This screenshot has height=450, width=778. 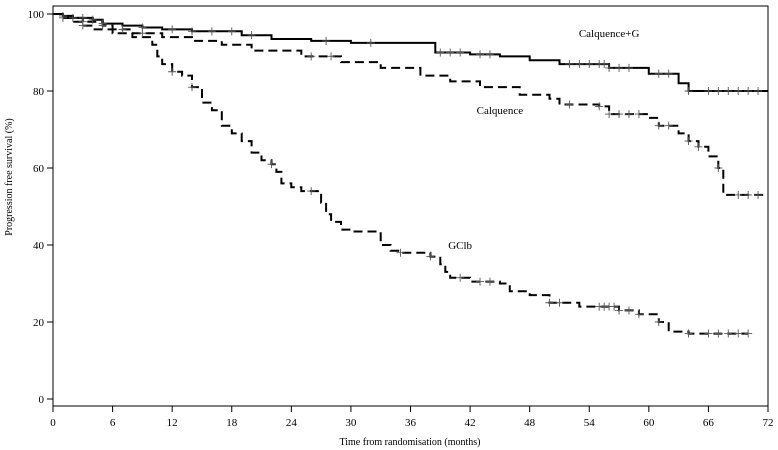 I want to click on y-tick-label: 20, so click(x=39, y=323).